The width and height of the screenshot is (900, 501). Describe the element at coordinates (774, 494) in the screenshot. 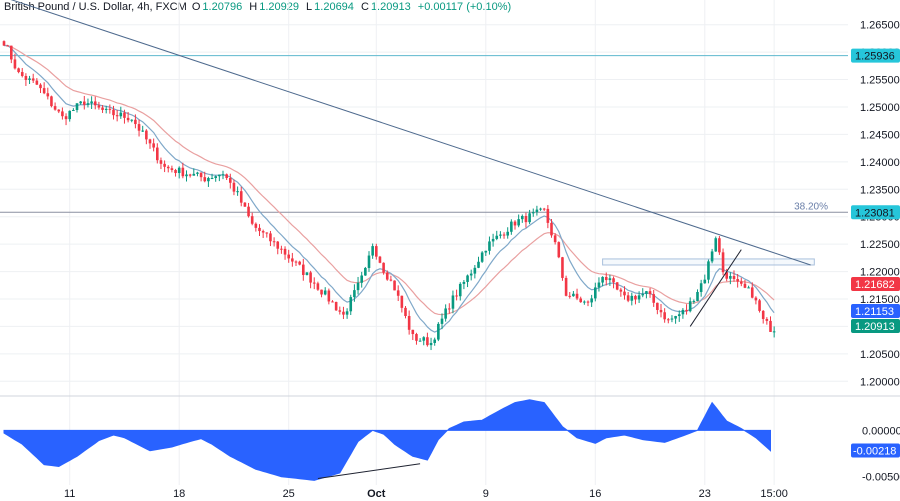

I see `time-tick-label: 15:00` at that location.